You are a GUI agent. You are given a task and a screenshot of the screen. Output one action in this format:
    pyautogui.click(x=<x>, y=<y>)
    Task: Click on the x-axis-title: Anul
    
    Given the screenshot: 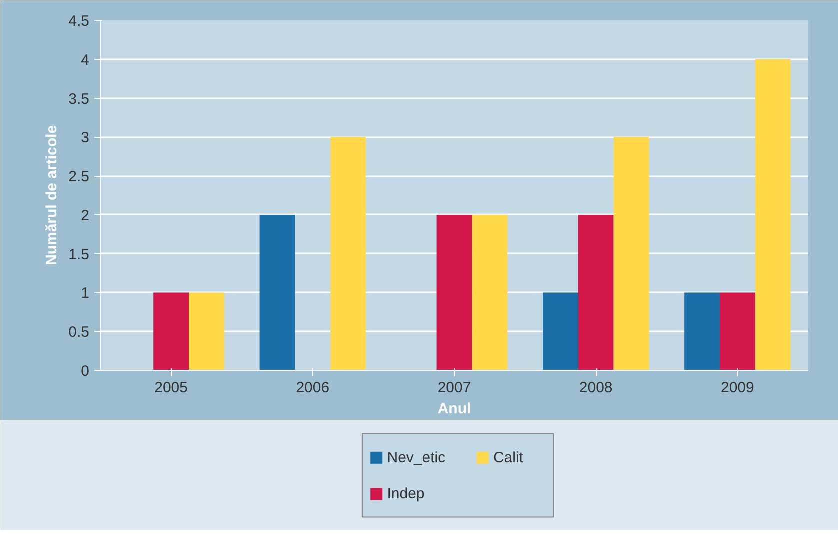 What is the action you would take?
    pyautogui.click(x=455, y=409)
    